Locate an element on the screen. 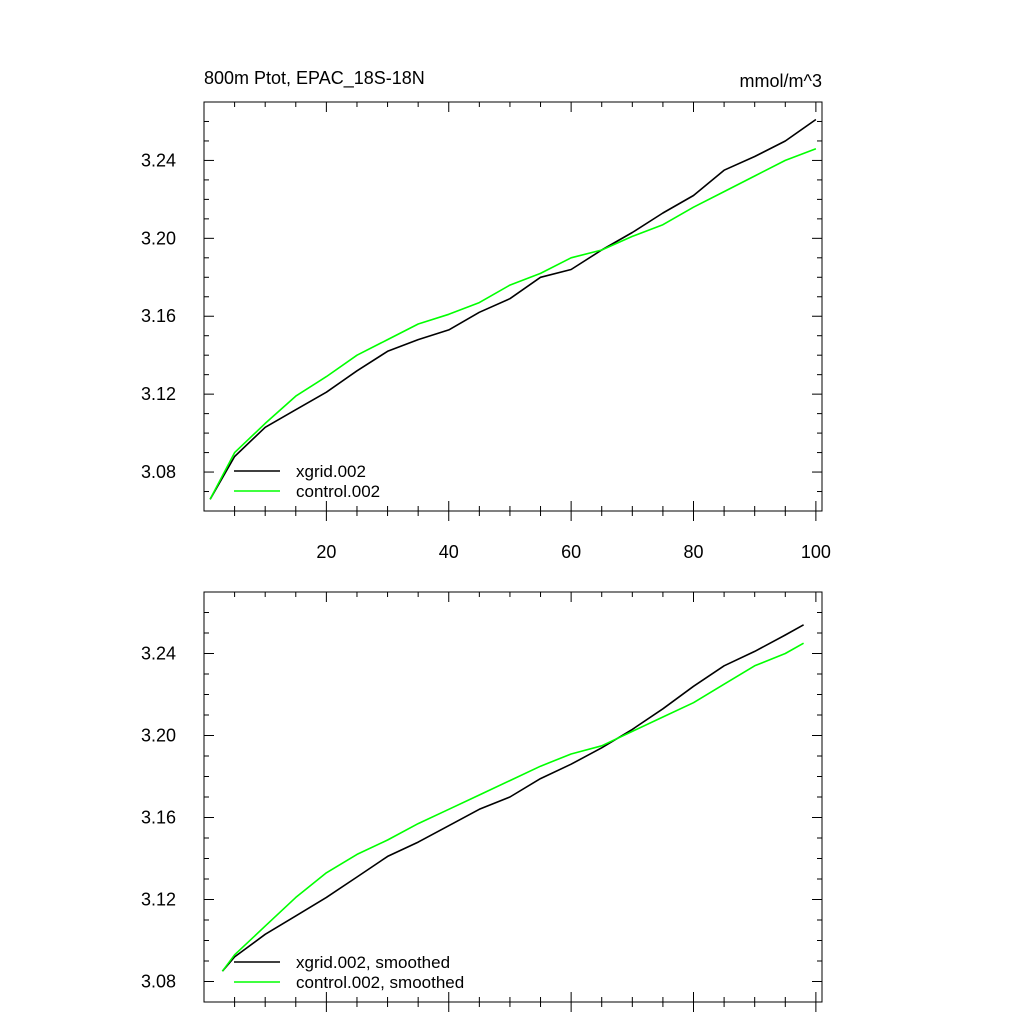 The height and width of the screenshot is (1024, 1024). top-legend-label: control.002 is located at coordinates (338, 491).